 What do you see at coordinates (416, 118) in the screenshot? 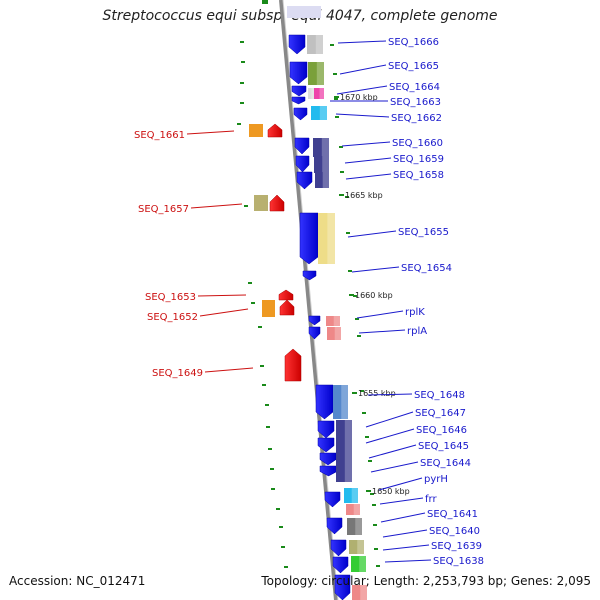
I see `forward-gene-label: SEQ_1662` at bounding box center [416, 118].